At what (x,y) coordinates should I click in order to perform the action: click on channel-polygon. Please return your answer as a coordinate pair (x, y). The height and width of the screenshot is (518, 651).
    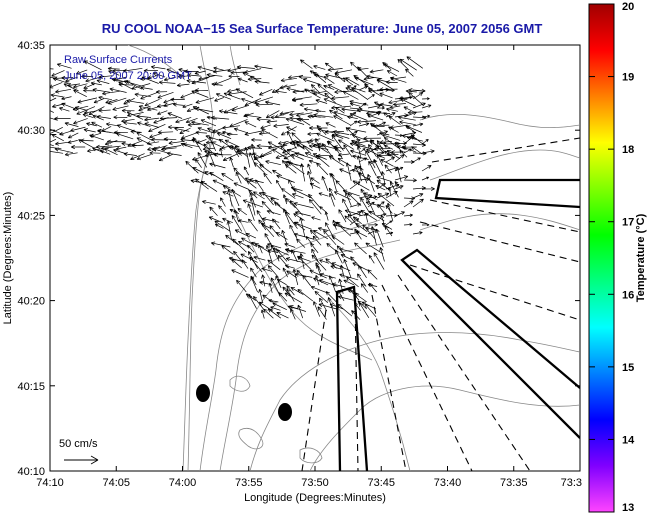
    Looking at the image, I should click on (490, 343).